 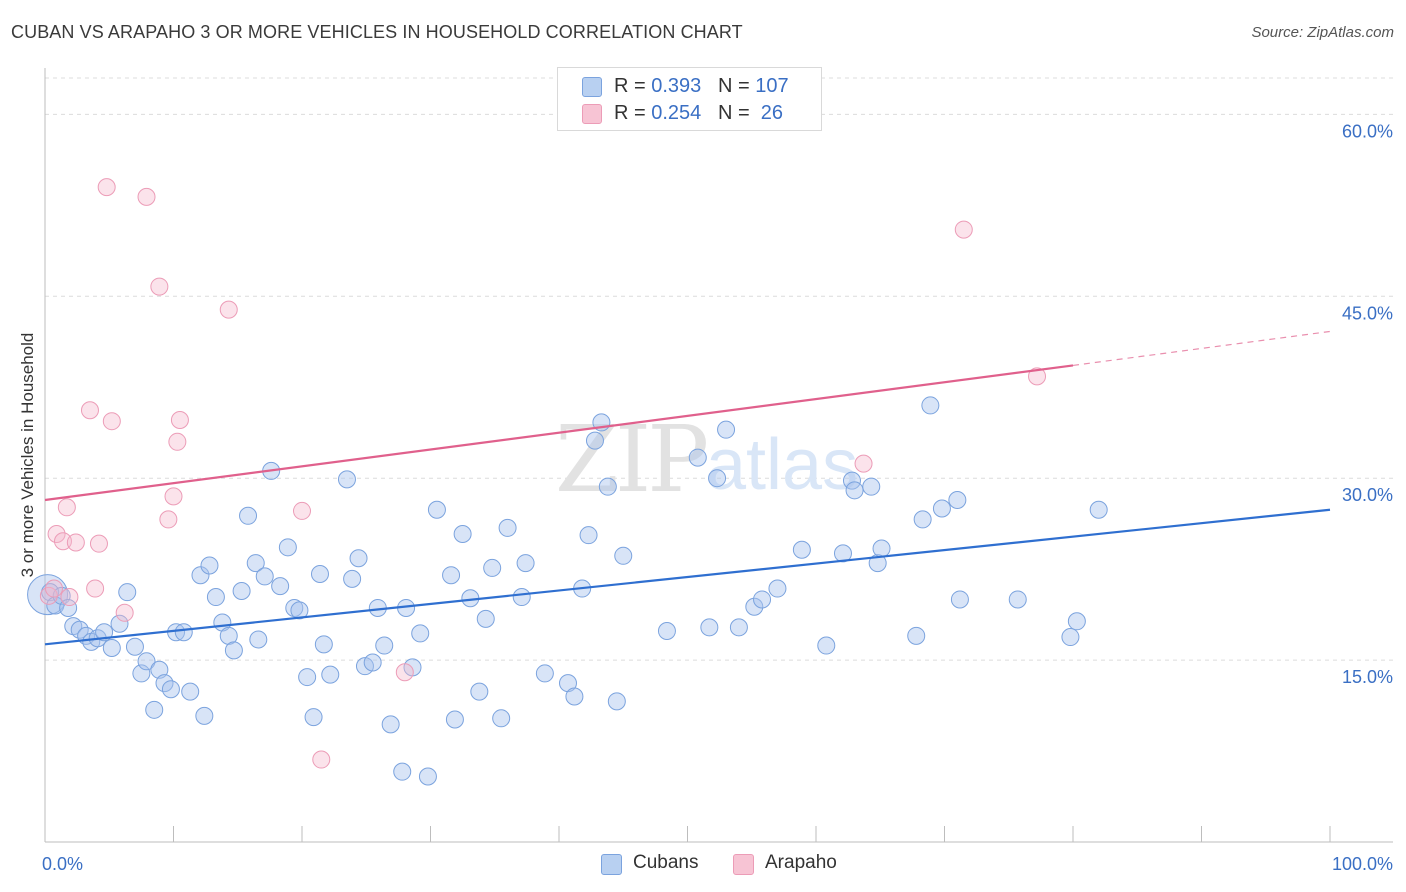 What do you see at coordinates (62, 864) in the screenshot?
I see `x-tick-label: 0.0%` at bounding box center [62, 864].